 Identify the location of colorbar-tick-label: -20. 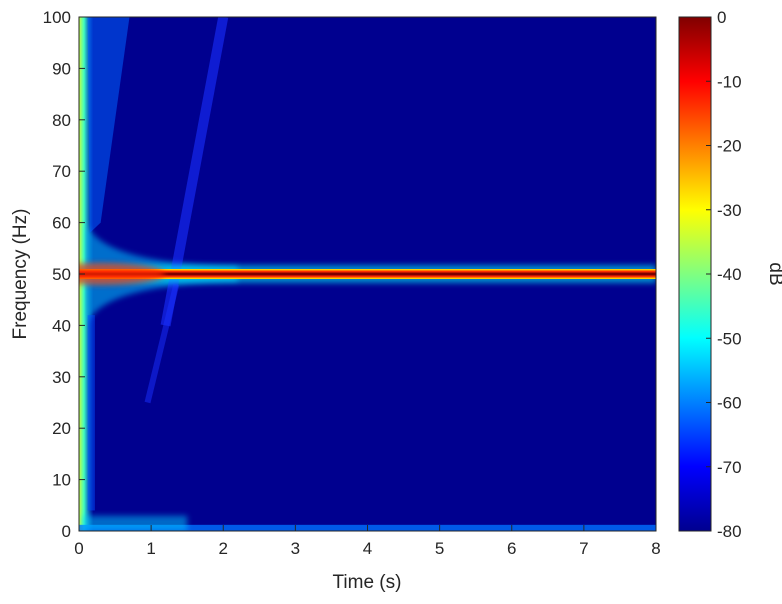
(729, 146).